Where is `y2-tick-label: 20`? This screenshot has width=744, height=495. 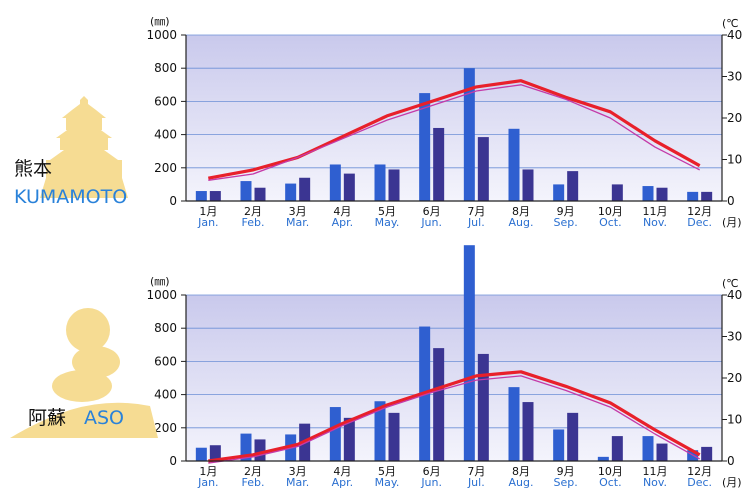 y2-tick-label: 20 is located at coordinates (734, 118).